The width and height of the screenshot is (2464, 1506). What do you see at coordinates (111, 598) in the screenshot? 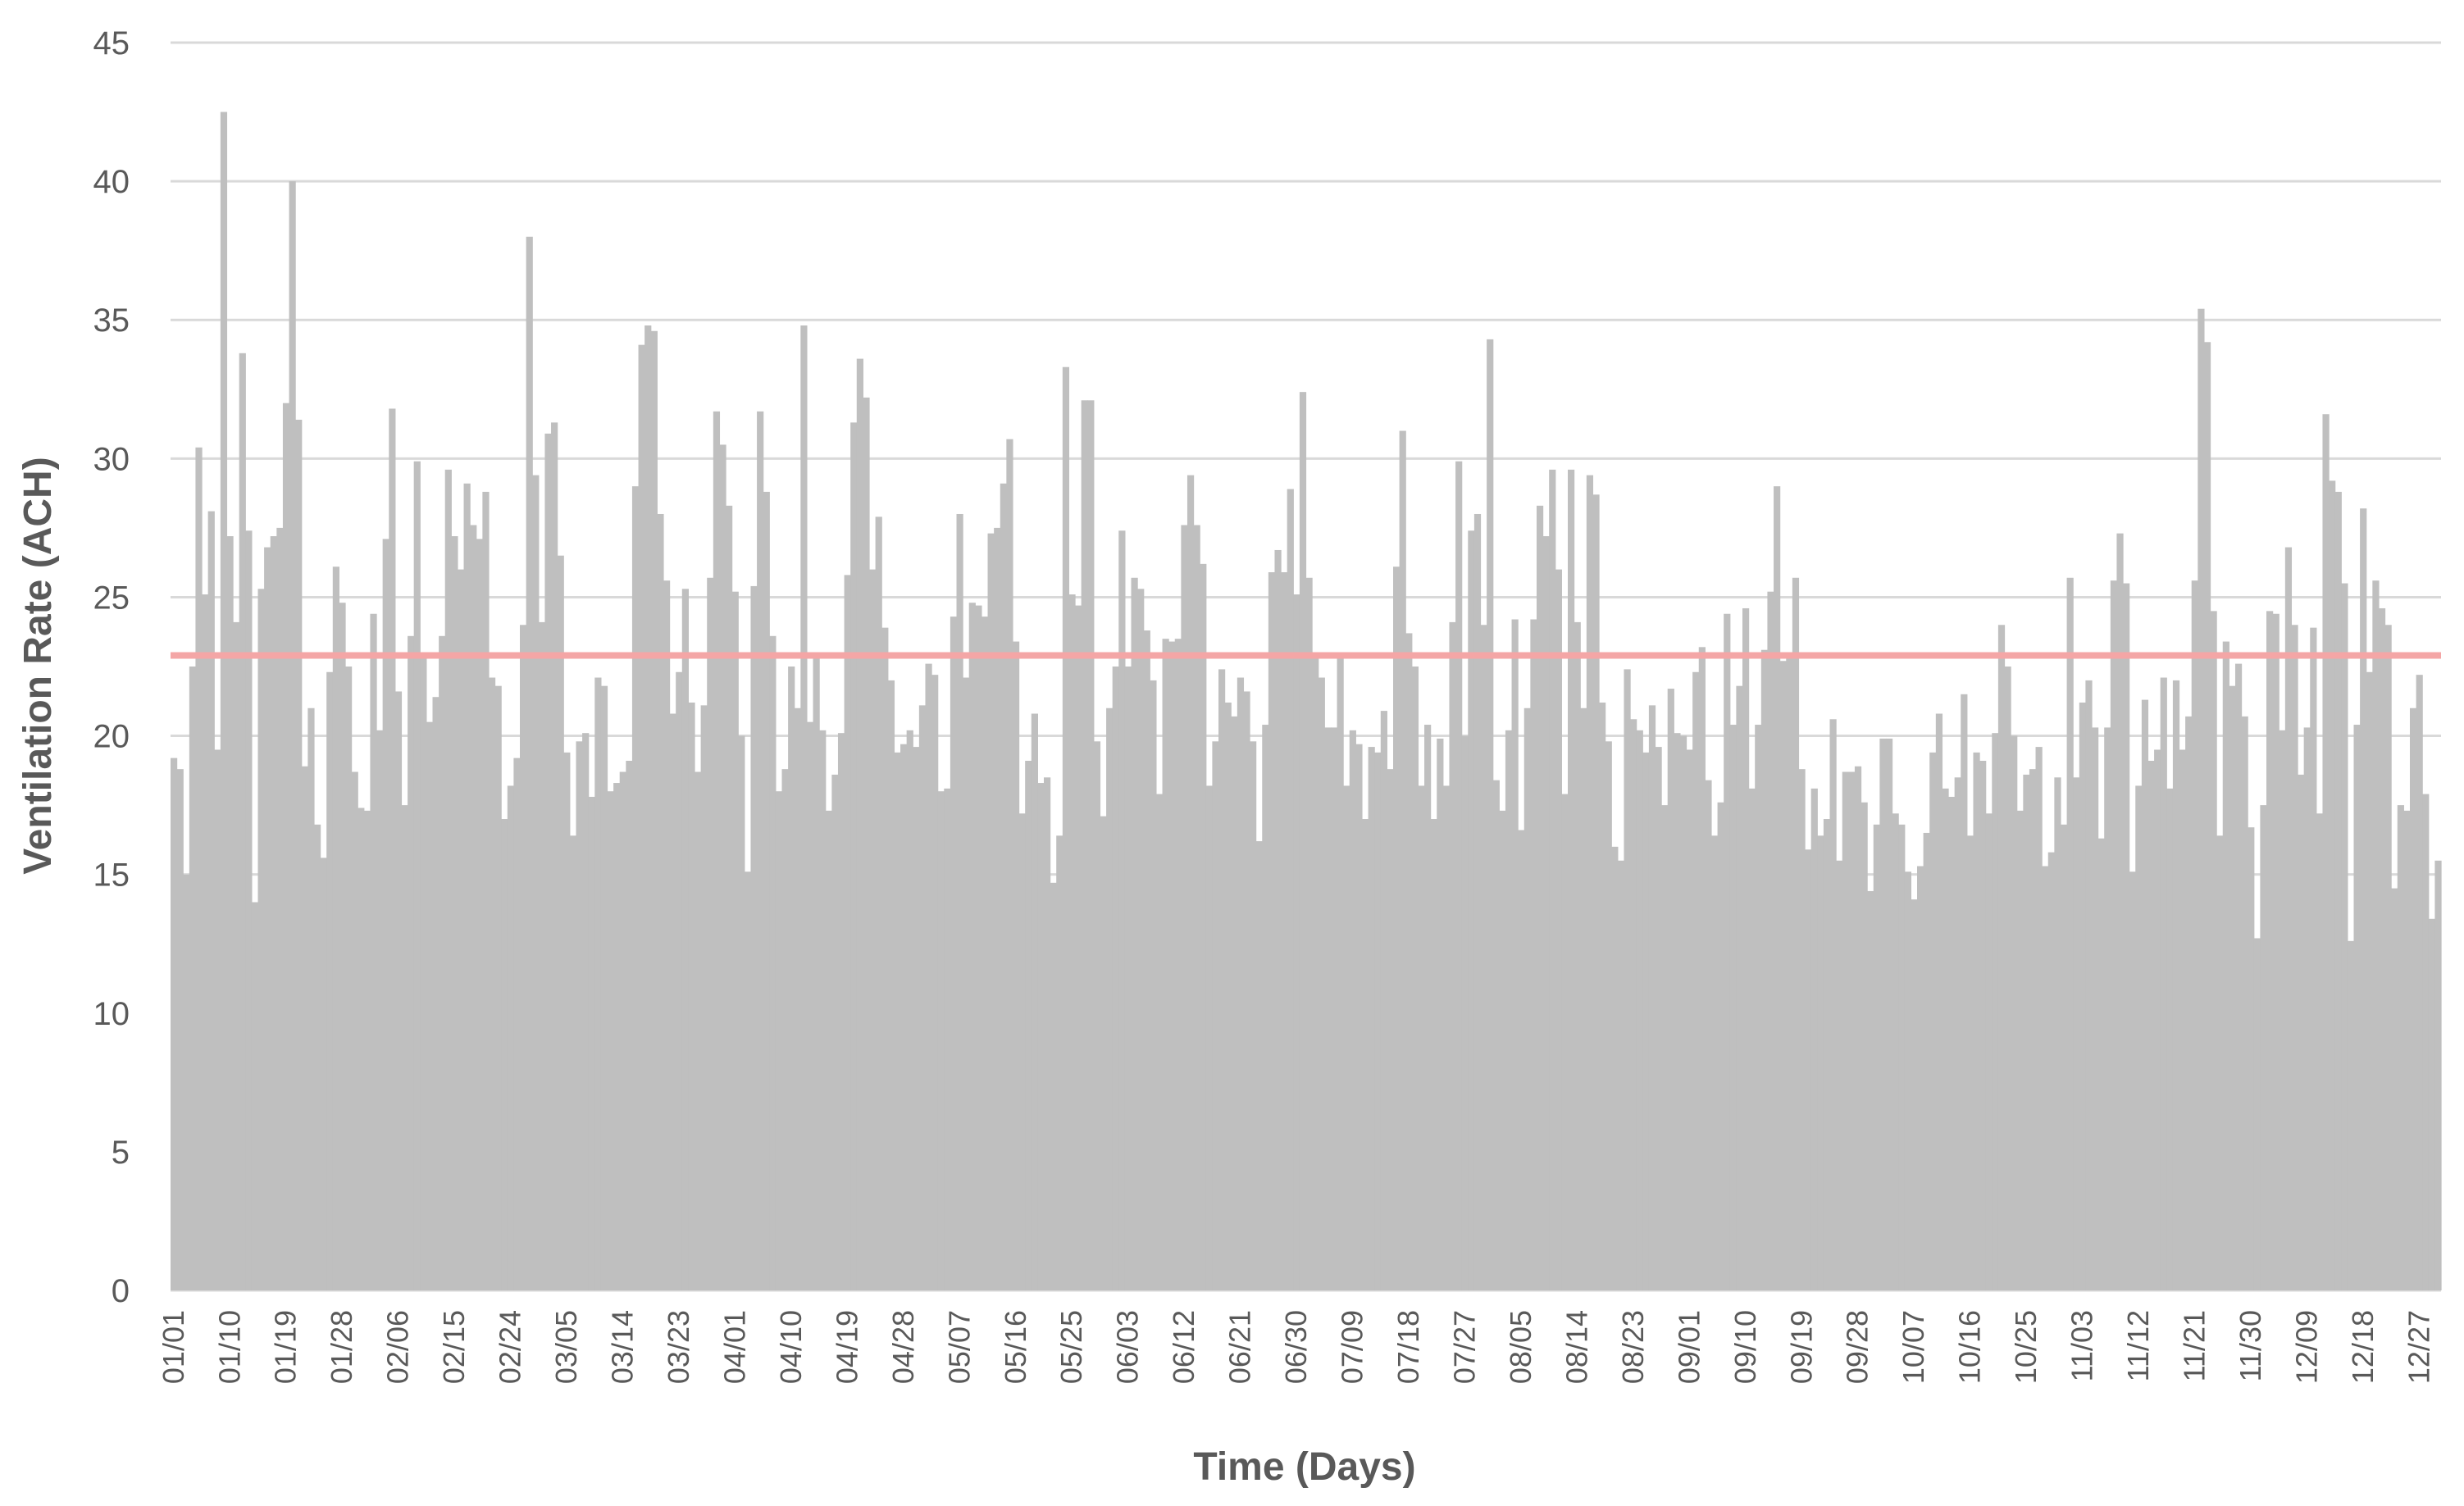
I see `y-tick-label: 25` at bounding box center [111, 598].